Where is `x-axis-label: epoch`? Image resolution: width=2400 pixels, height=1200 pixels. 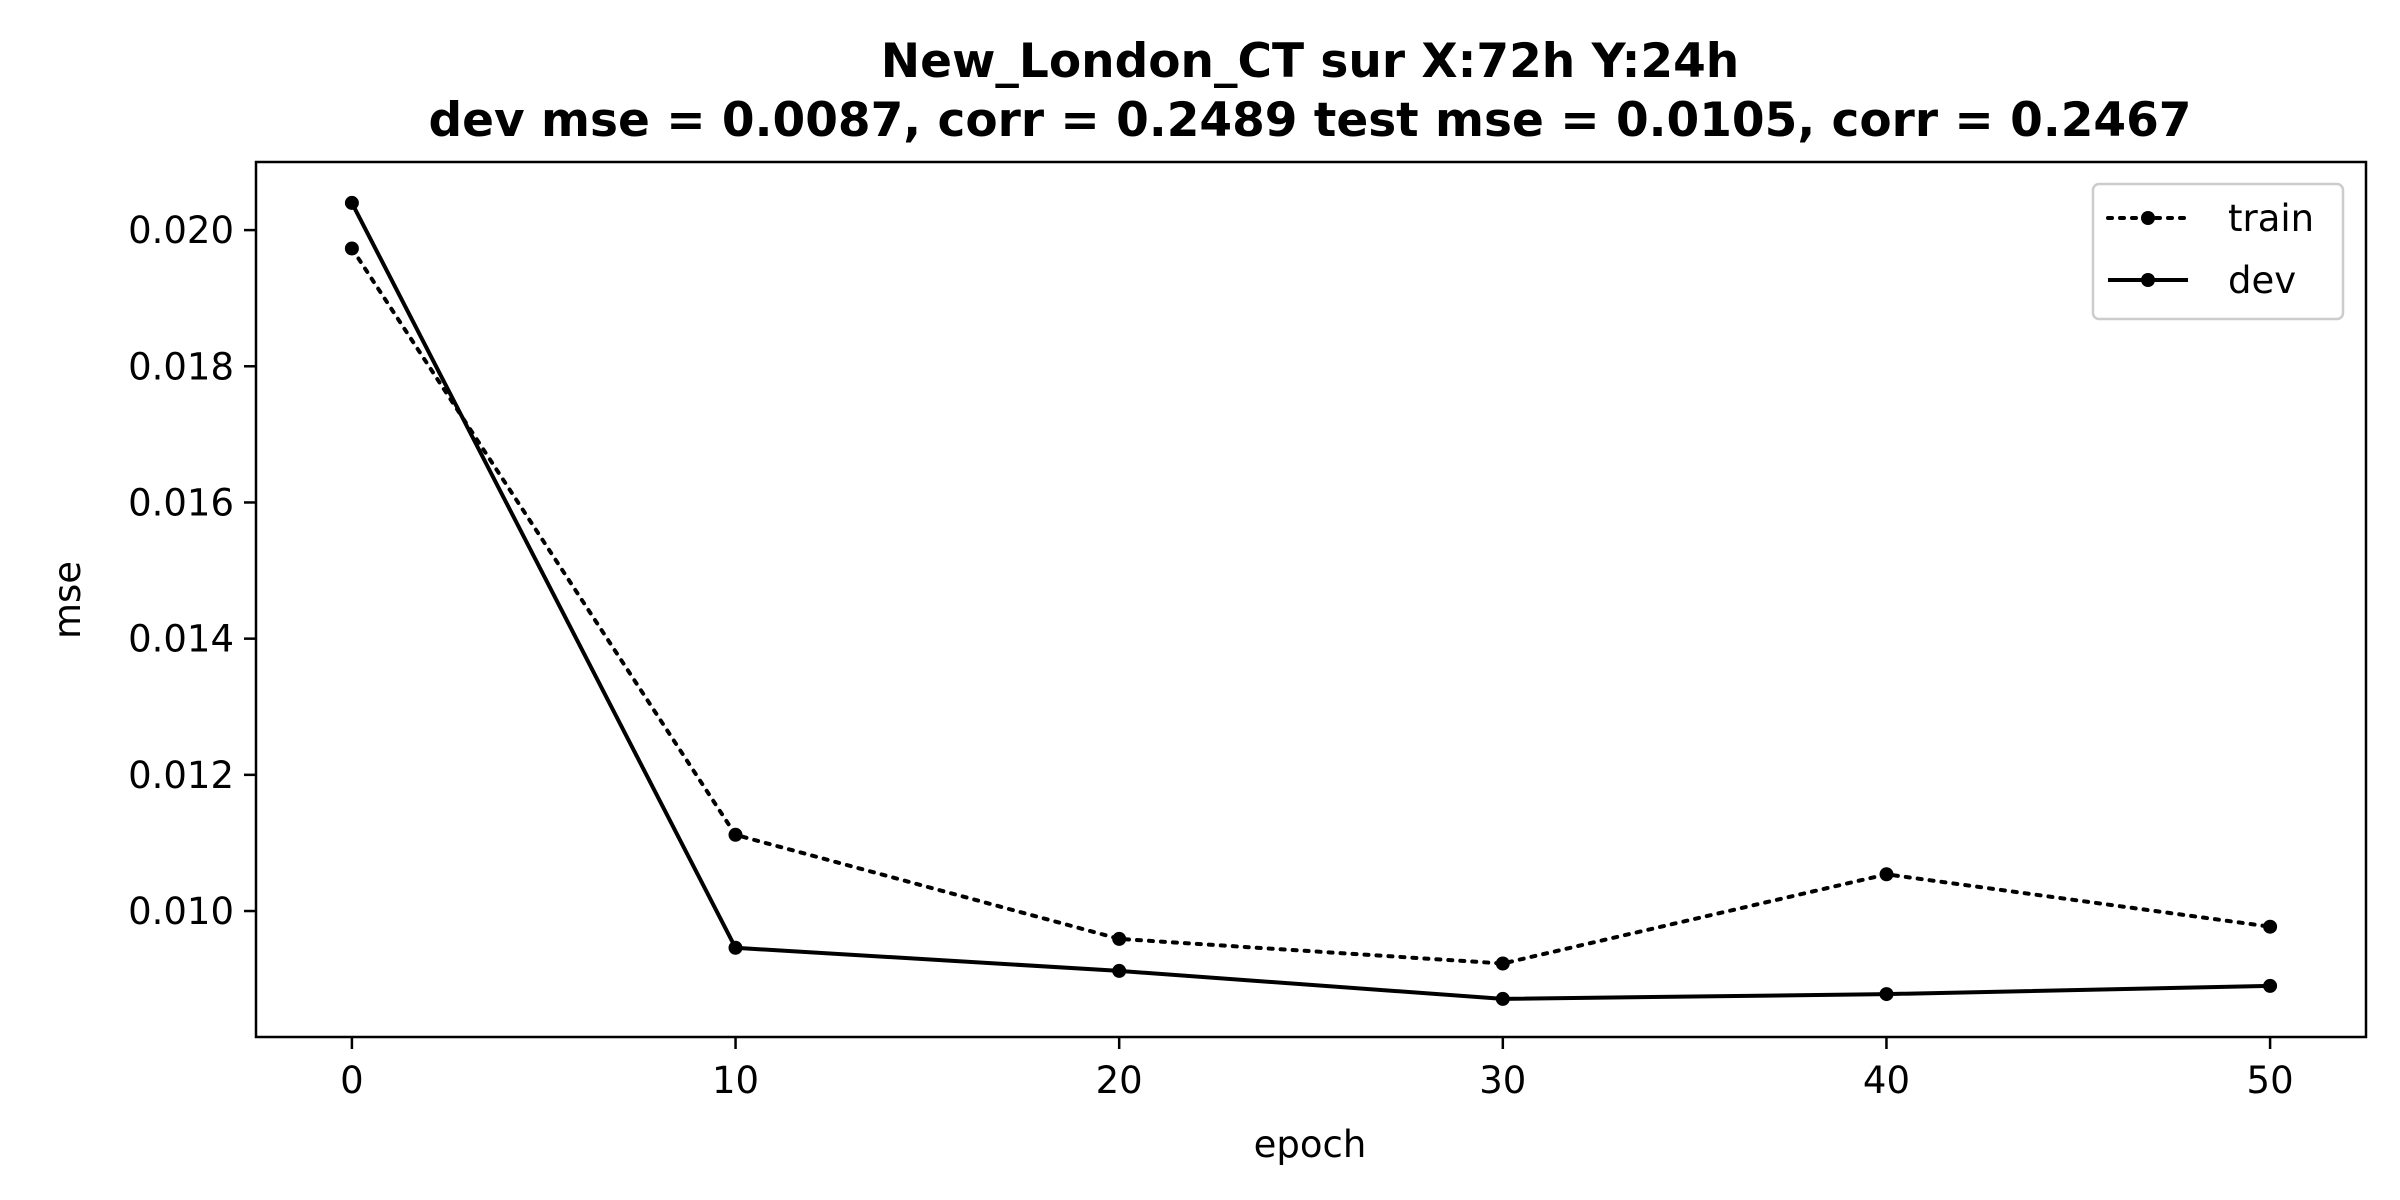
x-axis-label: epoch is located at coordinates (1310, 1144).